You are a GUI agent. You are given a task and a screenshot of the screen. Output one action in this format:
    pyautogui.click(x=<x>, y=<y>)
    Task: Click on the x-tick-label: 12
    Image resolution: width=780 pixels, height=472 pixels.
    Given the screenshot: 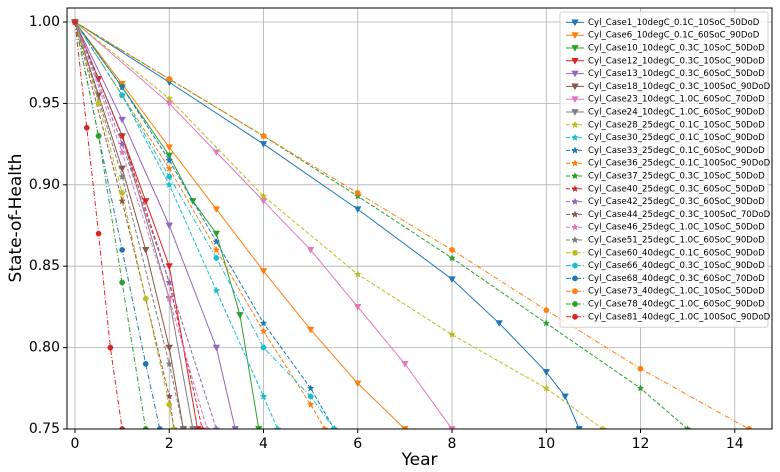 What is the action you would take?
    pyautogui.click(x=641, y=444)
    